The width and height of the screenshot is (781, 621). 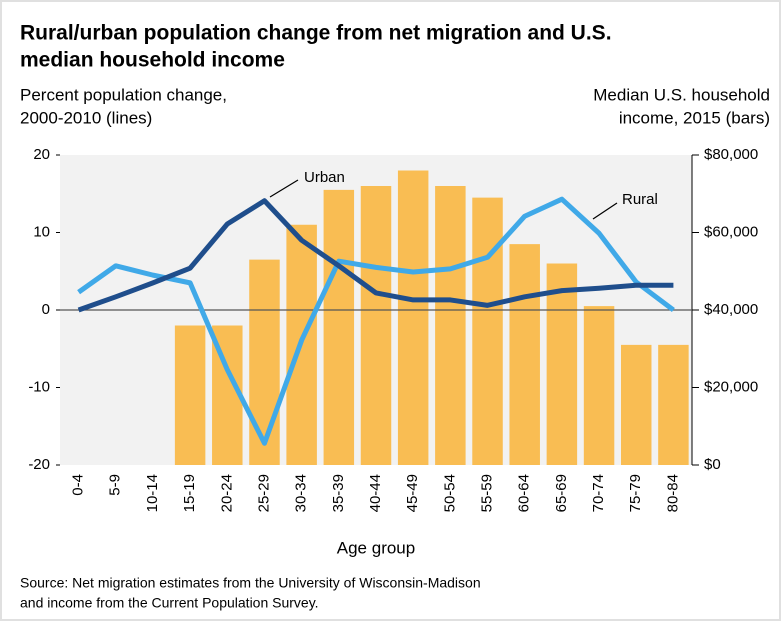 What do you see at coordinates (41, 231) in the screenshot?
I see `y-tick-label: 10` at bounding box center [41, 231].